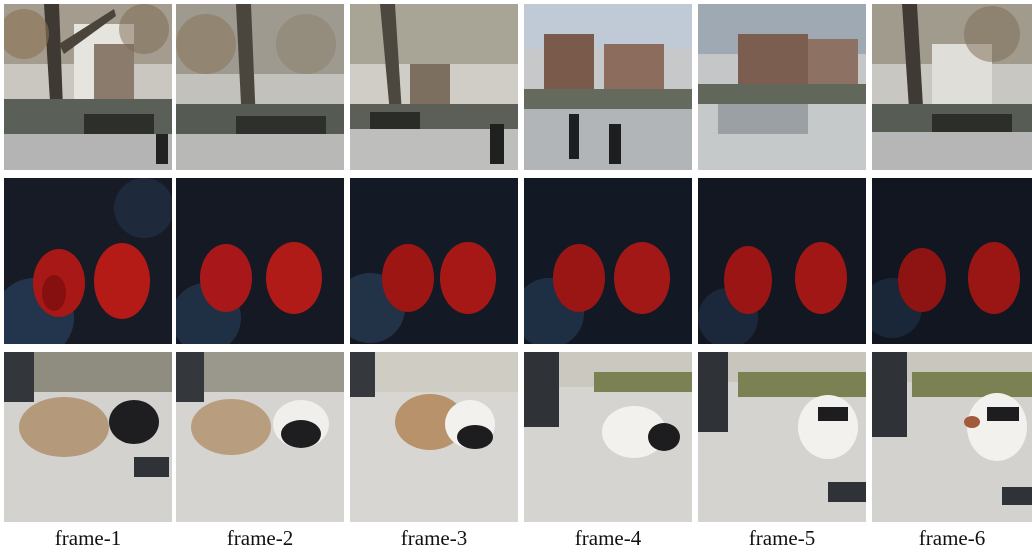 Image resolution: width=1032 pixels, height=552 pixels. I want to click on frame-caption: frame-5, so click(782, 538).